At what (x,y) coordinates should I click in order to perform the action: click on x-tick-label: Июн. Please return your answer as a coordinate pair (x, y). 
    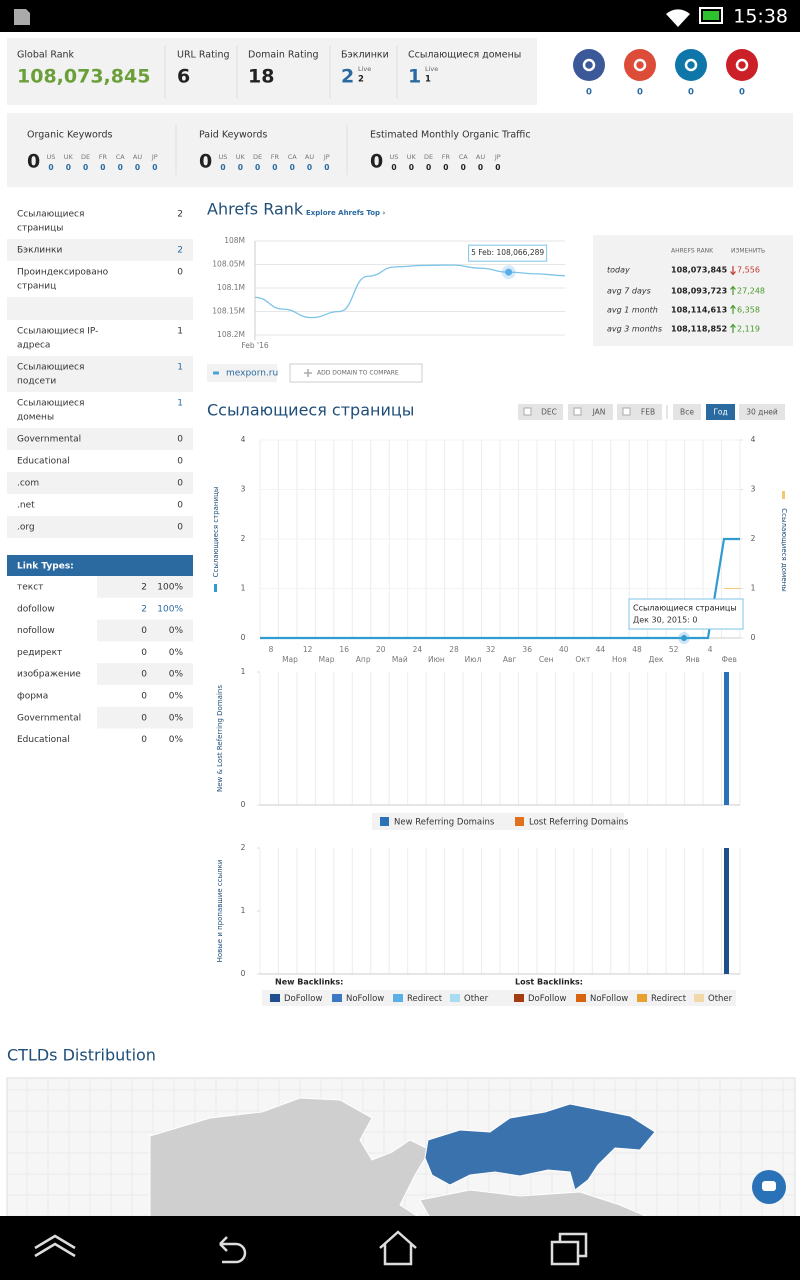
    Looking at the image, I should click on (436, 659).